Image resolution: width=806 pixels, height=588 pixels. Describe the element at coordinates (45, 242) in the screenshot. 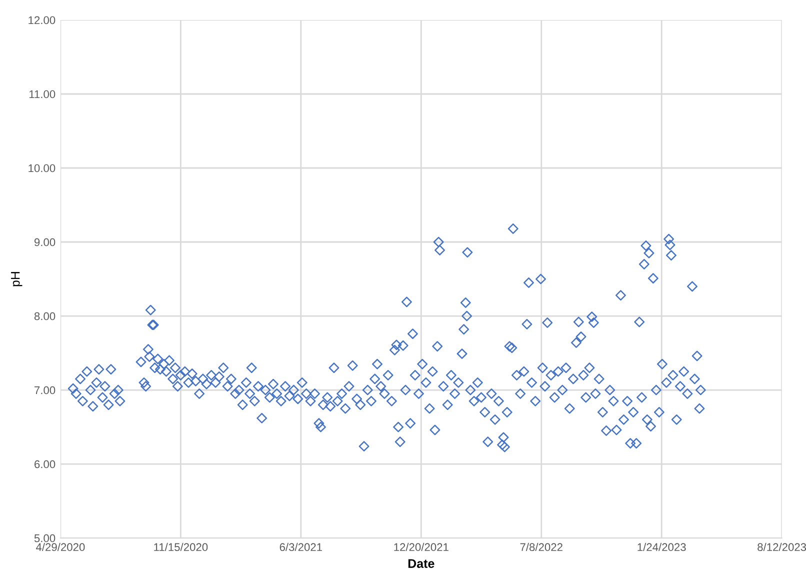

I see `y-tick-label: 9.00` at that location.